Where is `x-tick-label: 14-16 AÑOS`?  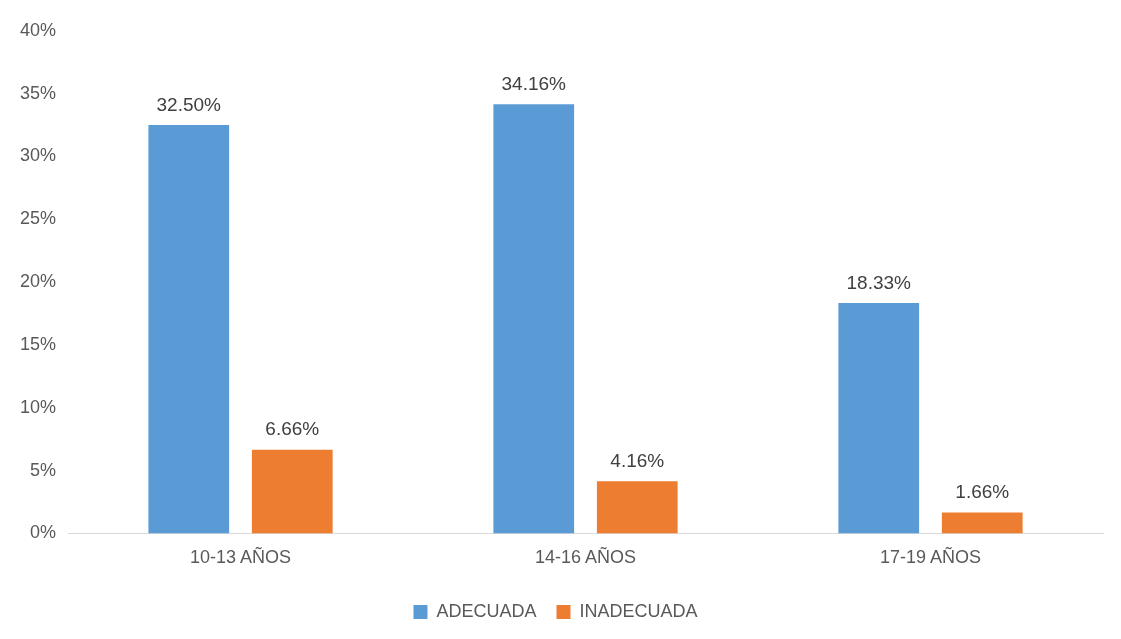
x-tick-label: 14-16 AÑOS is located at coordinates (585, 557).